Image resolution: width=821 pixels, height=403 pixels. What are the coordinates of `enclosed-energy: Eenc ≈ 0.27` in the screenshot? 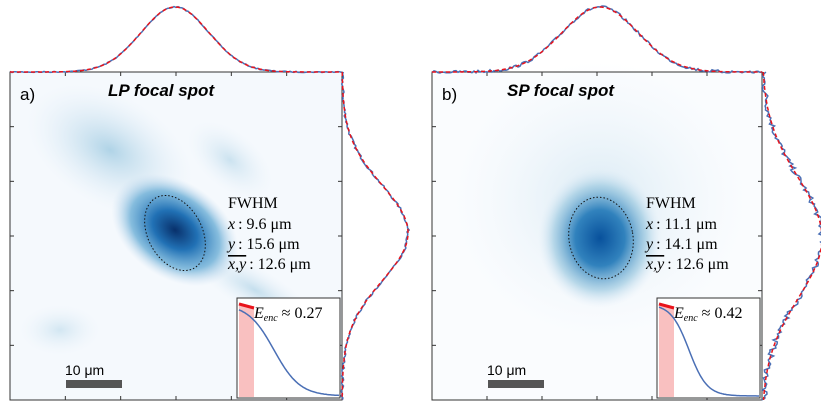 It's located at (287, 314).